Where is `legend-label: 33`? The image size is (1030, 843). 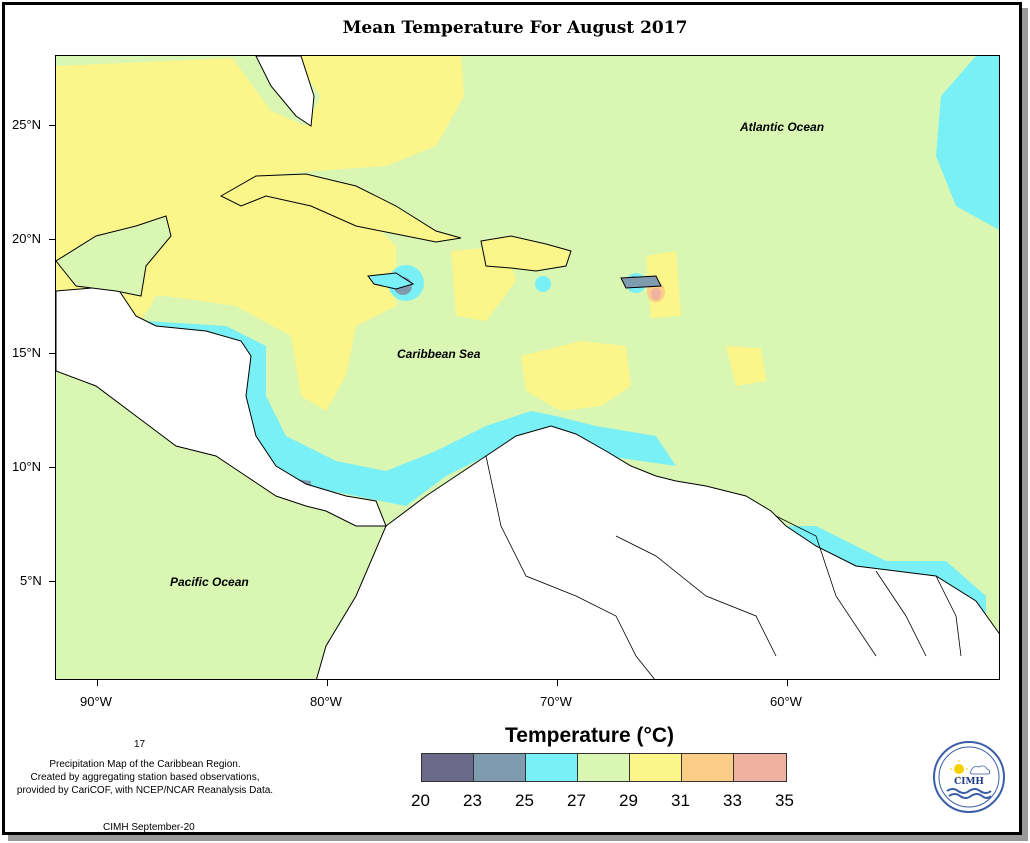 legend-label: 33 is located at coordinates (732, 800).